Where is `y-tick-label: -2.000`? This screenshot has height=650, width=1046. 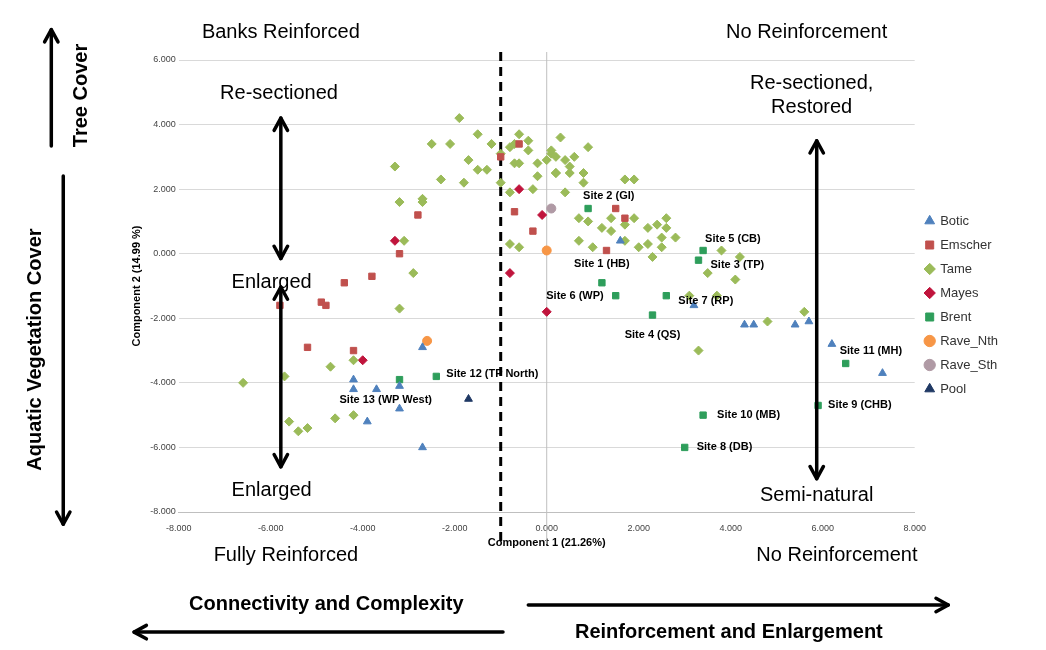 y-tick-label: -2.000 is located at coordinates (163, 317).